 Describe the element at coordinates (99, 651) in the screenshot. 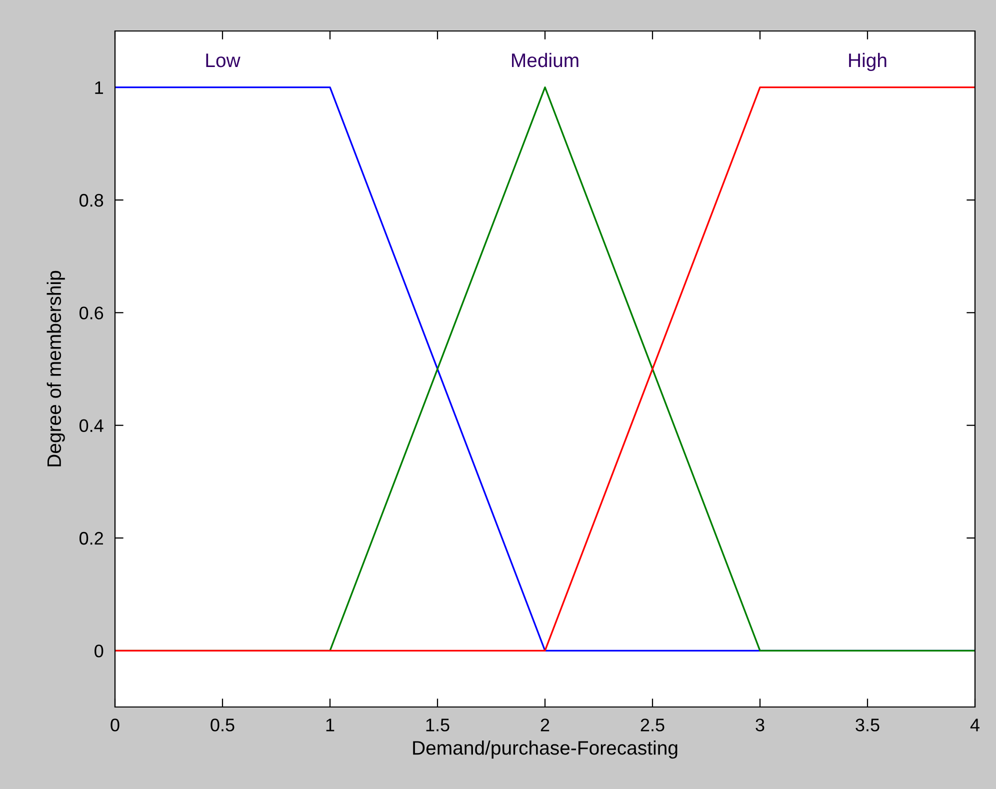

I see `y-tick-label: 0` at that location.